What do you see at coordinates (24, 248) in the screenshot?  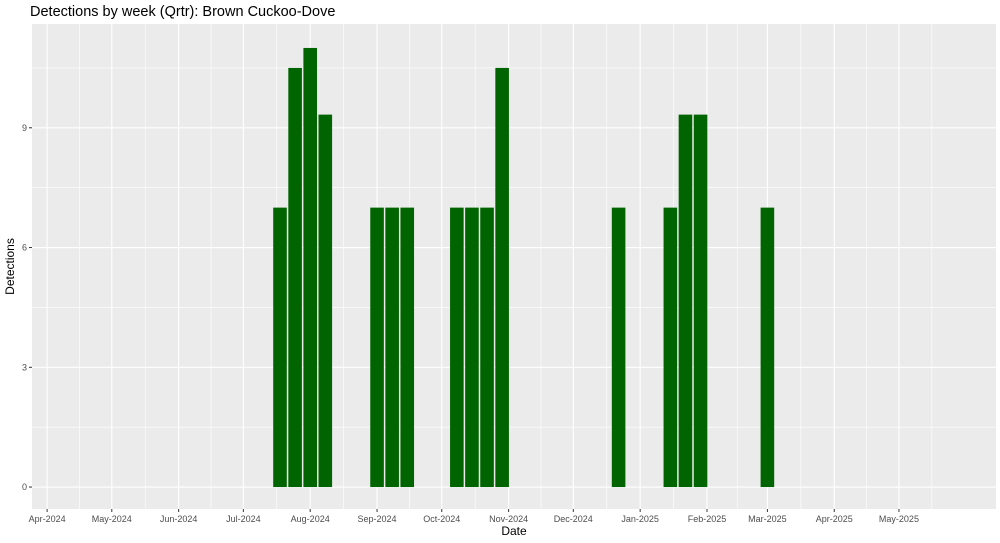 I see `y-tick-label: 6` at bounding box center [24, 248].